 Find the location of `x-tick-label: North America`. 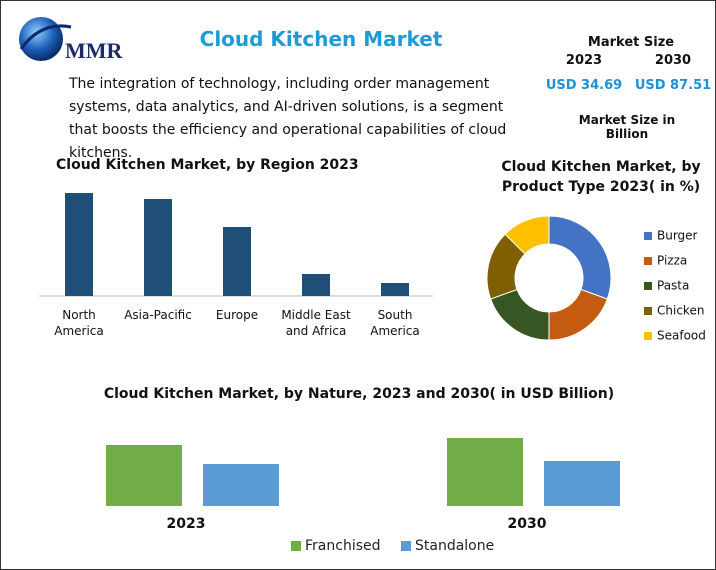

x-tick-label: North America is located at coordinates (79, 323).